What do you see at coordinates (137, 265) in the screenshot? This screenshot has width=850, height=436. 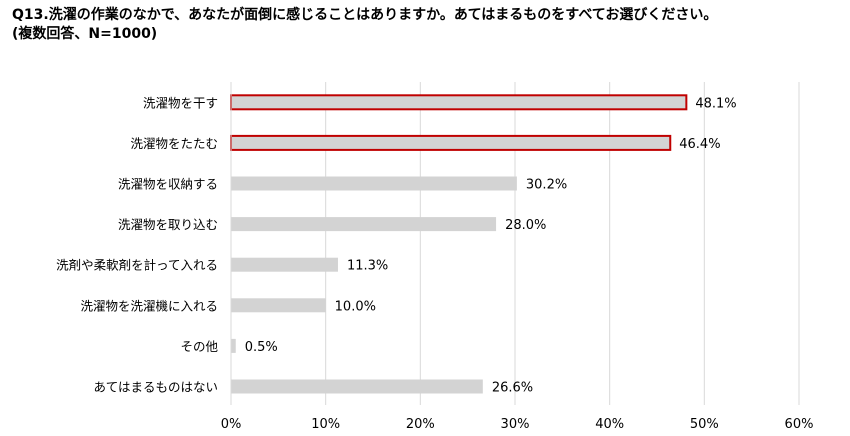 I see `category-label: 洗剤や柔軟剤を計って入れる` at bounding box center [137, 265].